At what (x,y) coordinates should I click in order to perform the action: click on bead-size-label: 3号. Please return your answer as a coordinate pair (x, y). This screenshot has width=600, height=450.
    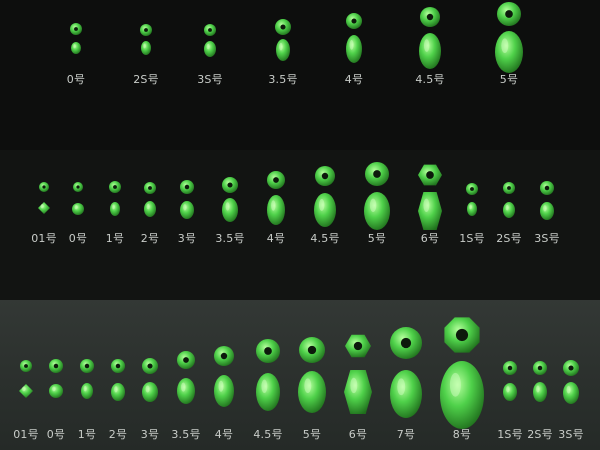
    Looking at the image, I should click on (187, 238).